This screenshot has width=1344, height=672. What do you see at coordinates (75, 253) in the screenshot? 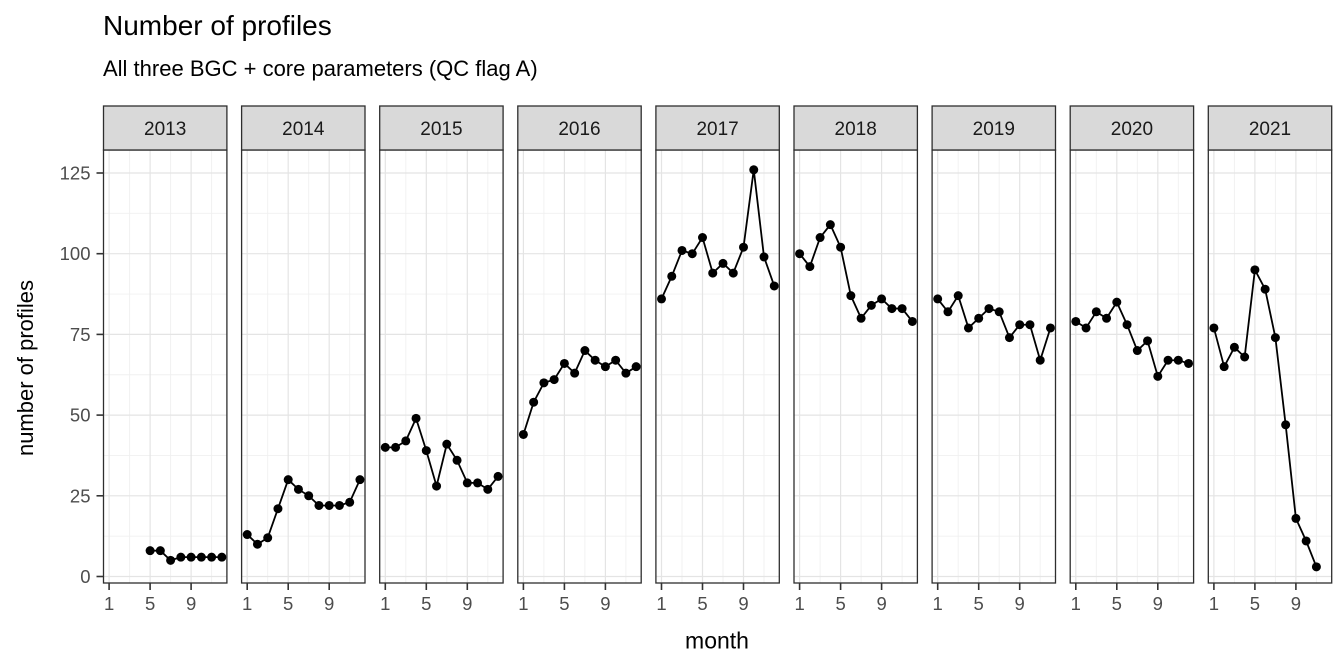
I see `y-axis-tick-label: 100` at bounding box center [75, 253].